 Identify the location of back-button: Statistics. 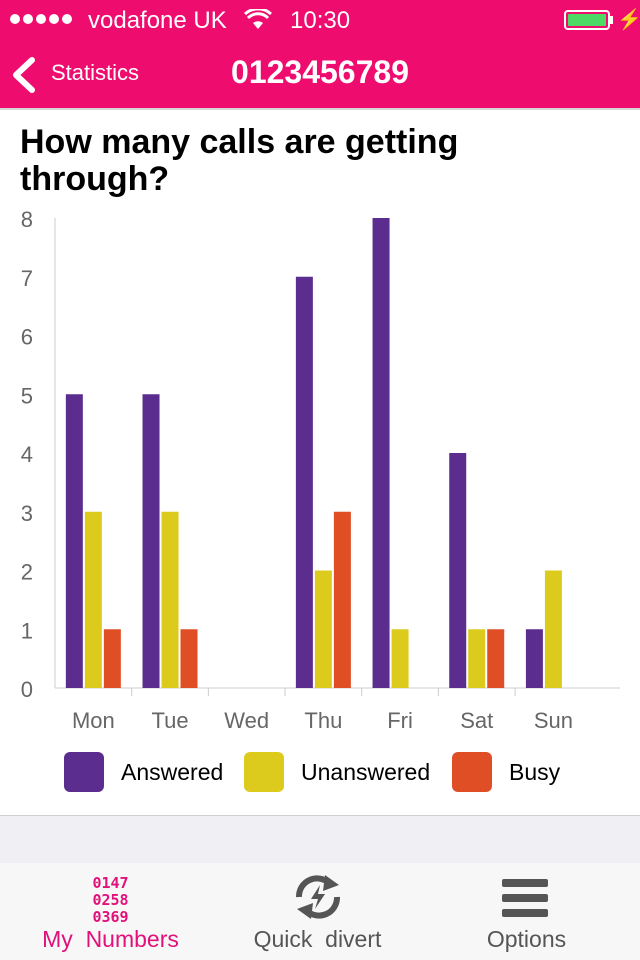
(95, 72).